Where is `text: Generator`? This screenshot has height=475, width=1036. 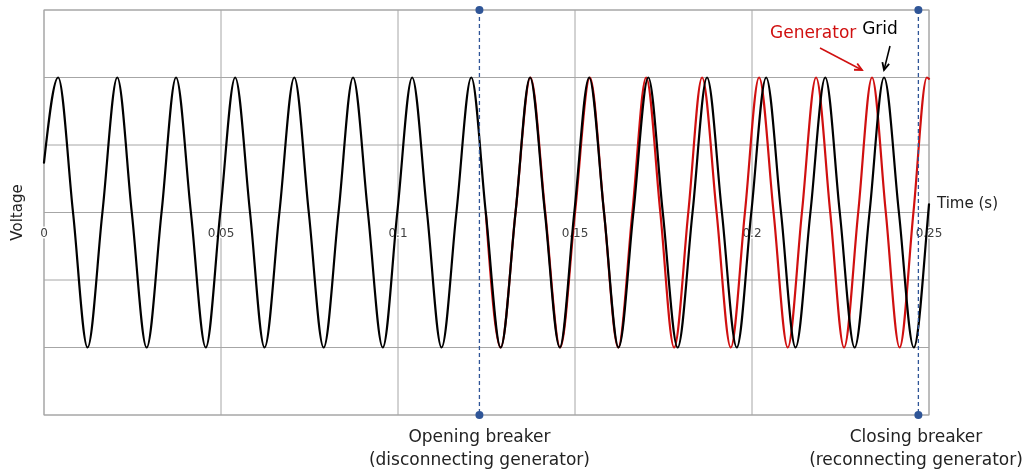
text: Generator is located at coordinates (813, 32).